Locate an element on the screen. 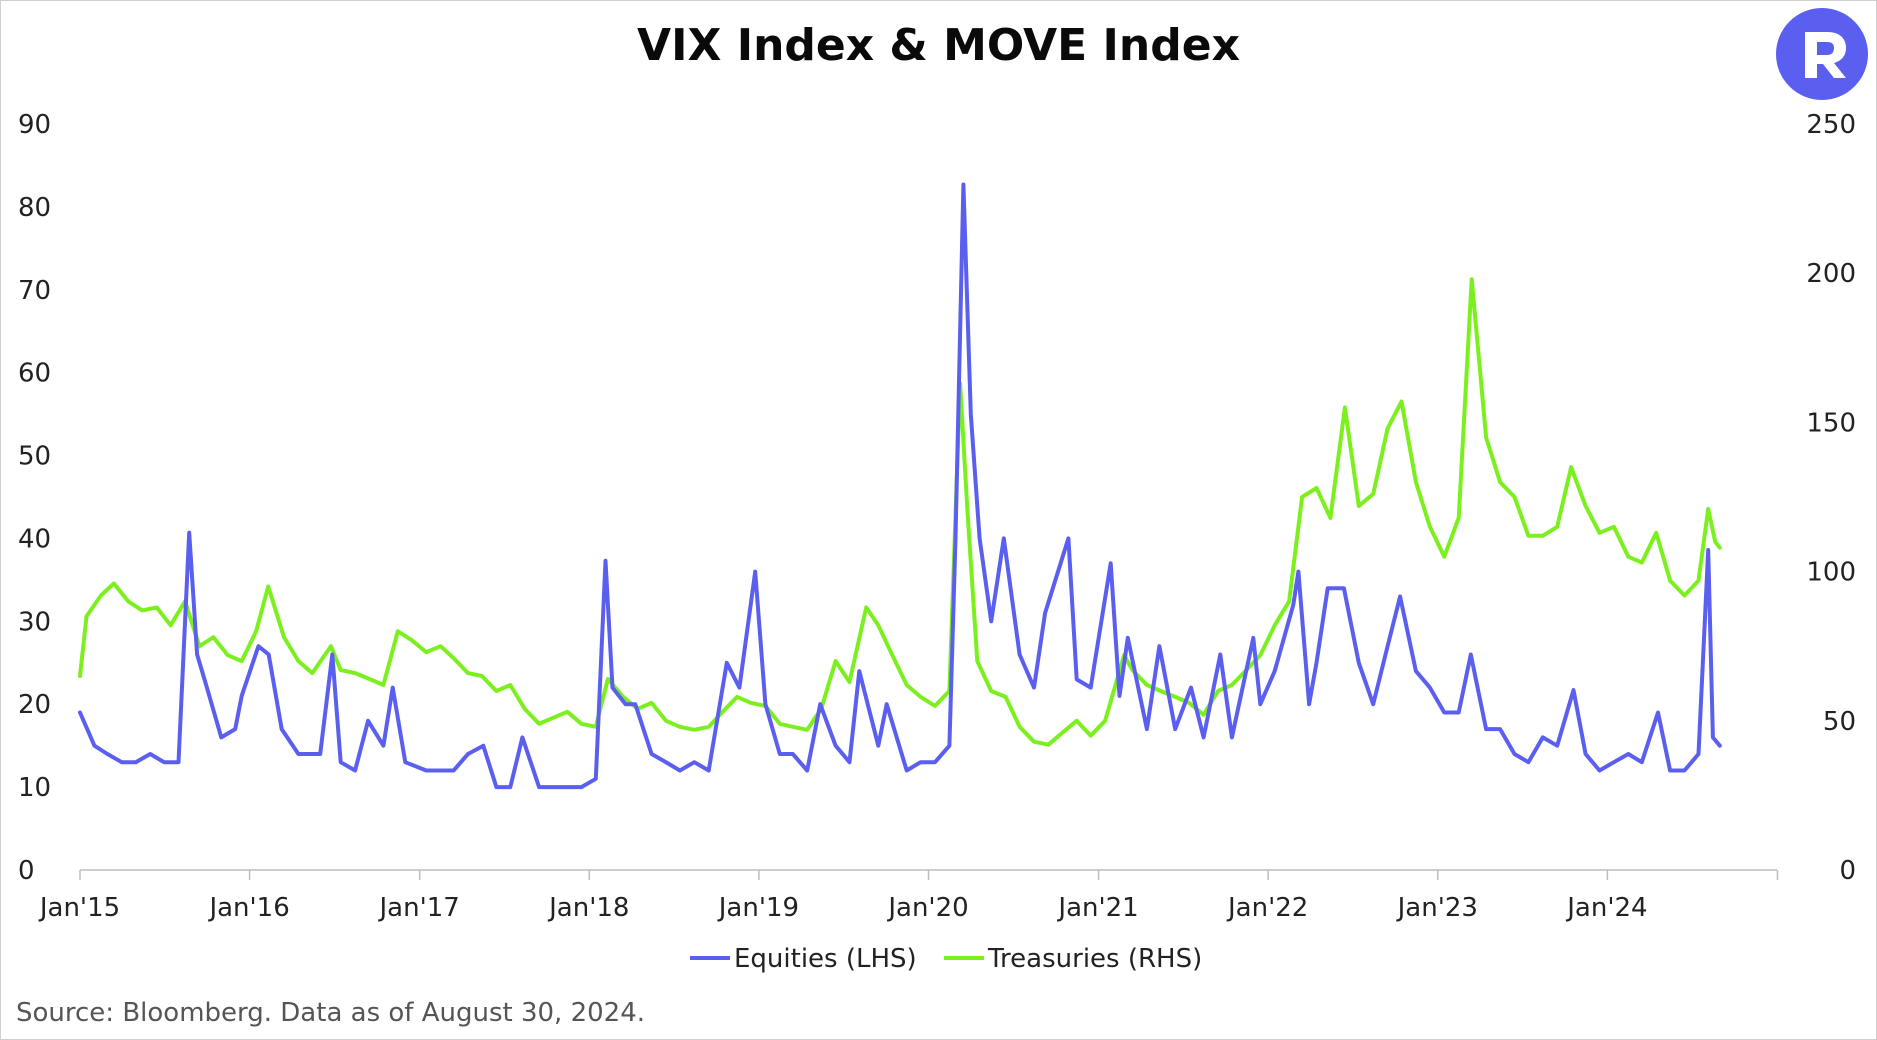 The image size is (1877, 1040). left-tick-label: 60 is located at coordinates (34, 374).